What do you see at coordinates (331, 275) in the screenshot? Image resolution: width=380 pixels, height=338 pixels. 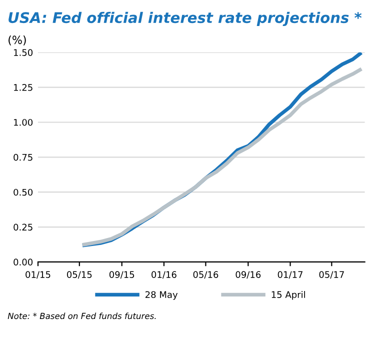 I see `x-tick-label: 05/17` at bounding box center [331, 275].